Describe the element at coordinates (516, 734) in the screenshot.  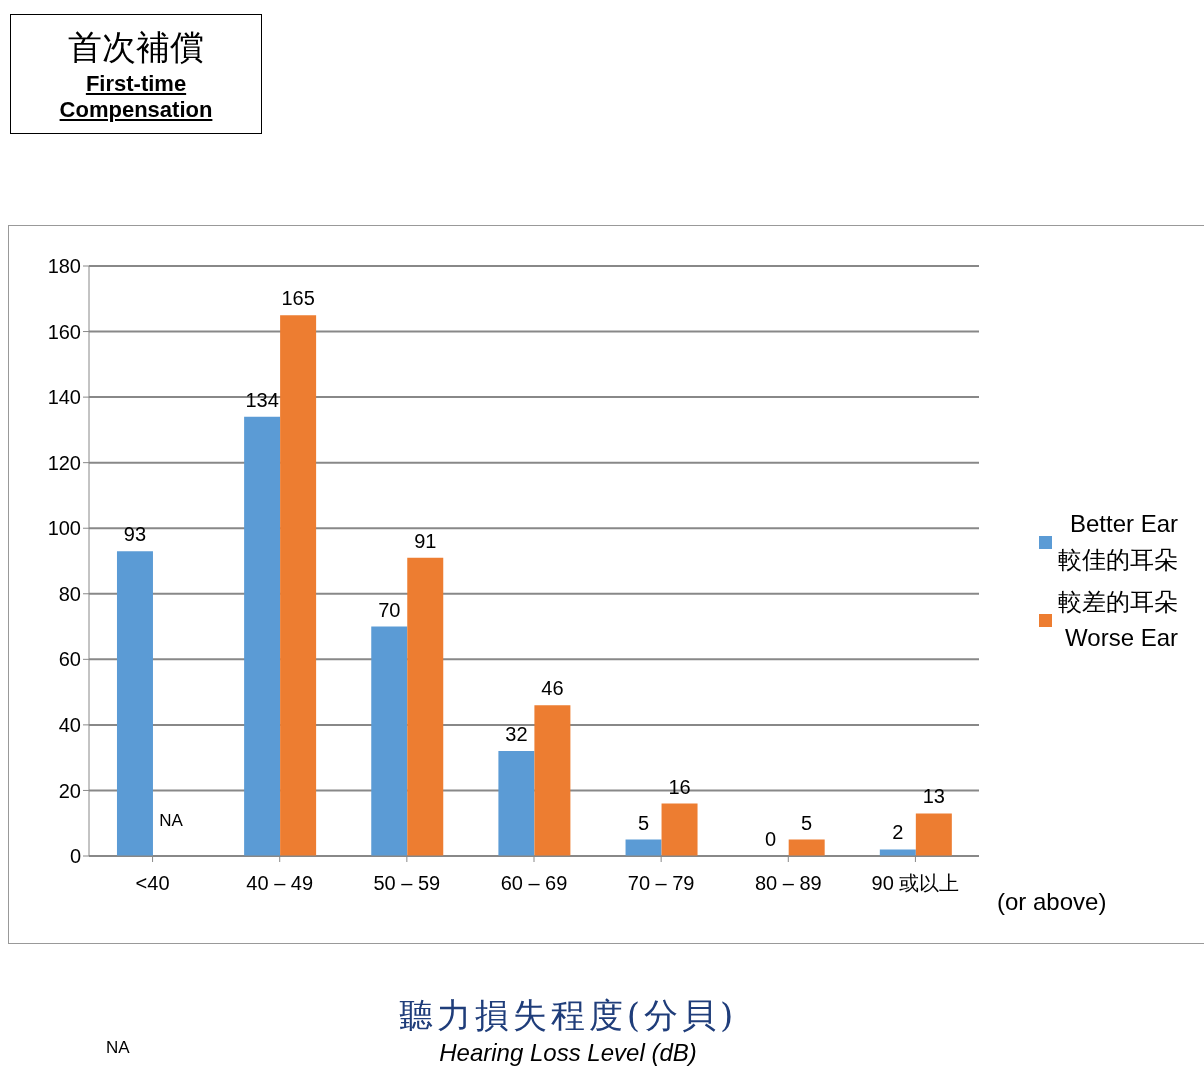
I see `data-label: 32` at that location.